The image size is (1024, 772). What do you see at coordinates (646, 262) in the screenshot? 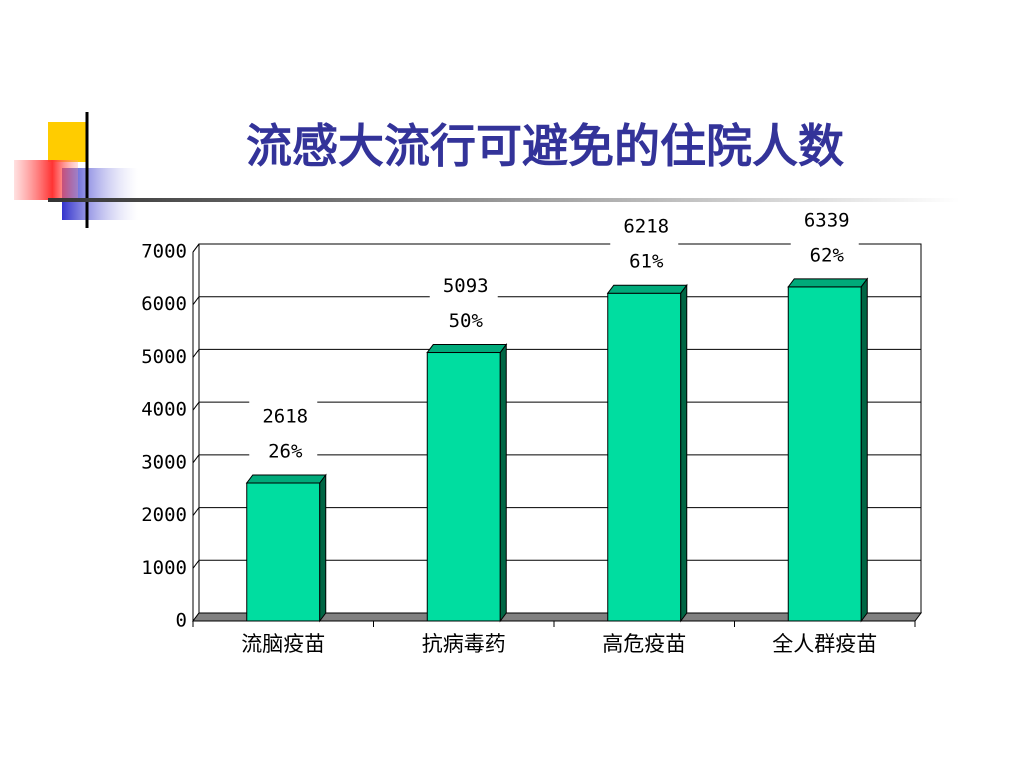
I see `share-label: 61%` at bounding box center [646, 262].